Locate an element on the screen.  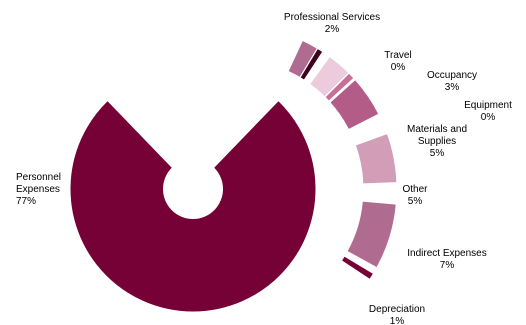
label-line: Expenses is located at coordinates (38, 189).